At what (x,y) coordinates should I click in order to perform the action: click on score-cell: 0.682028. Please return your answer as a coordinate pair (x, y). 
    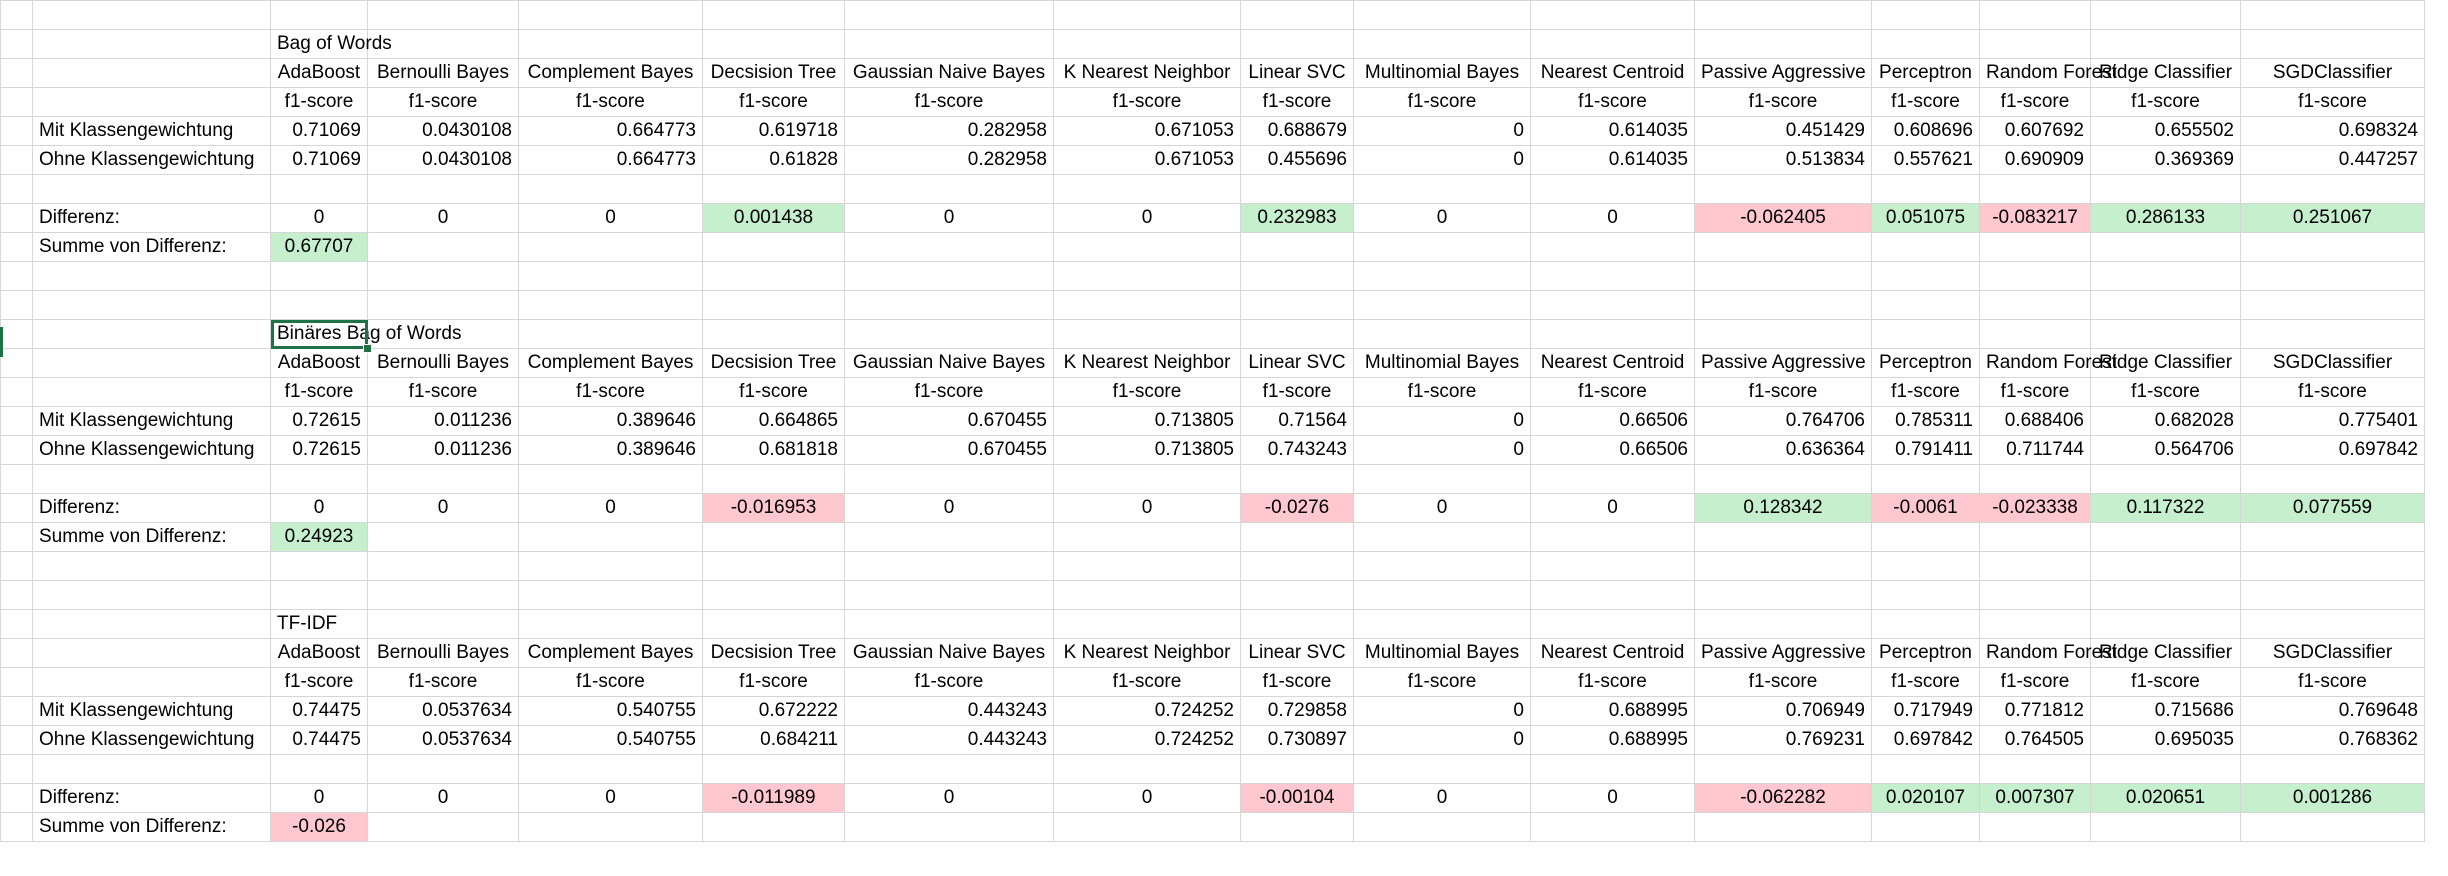
    Looking at the image, I should click on (2165, 421).